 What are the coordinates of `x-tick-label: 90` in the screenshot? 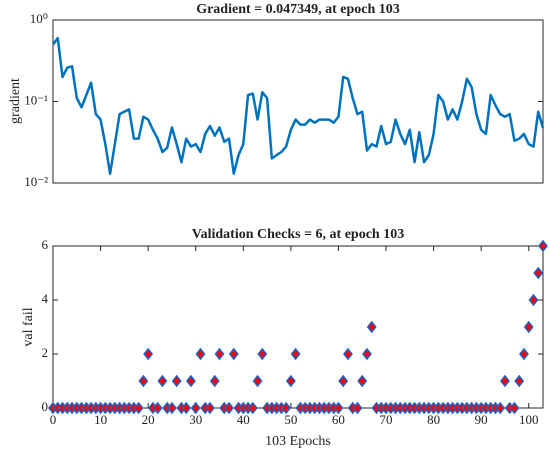 It's located at (481, 419).